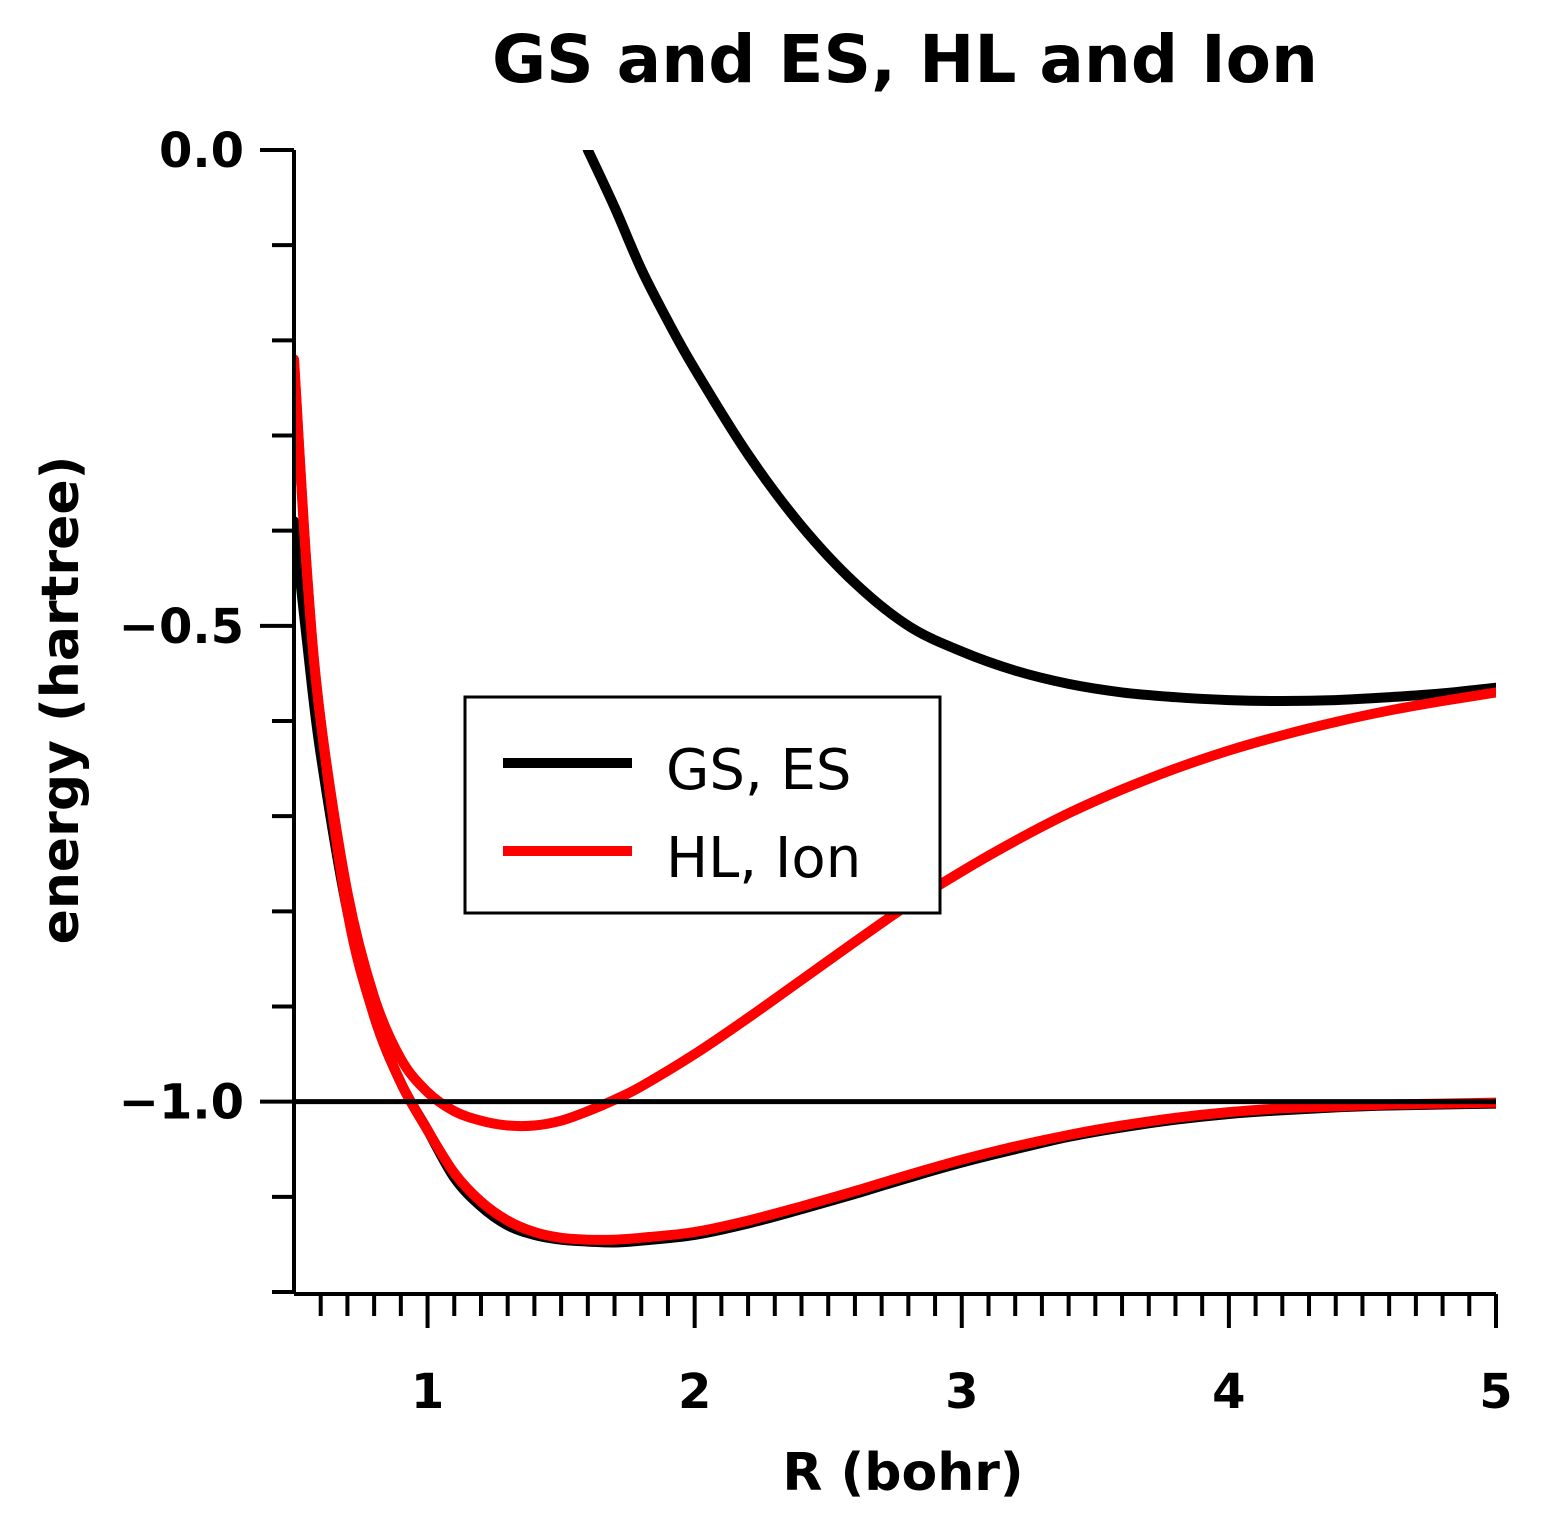 The height and width of the screenshot is (1522, 1547). I want to click on x-tick-label: 5, so click(1495, 1392).